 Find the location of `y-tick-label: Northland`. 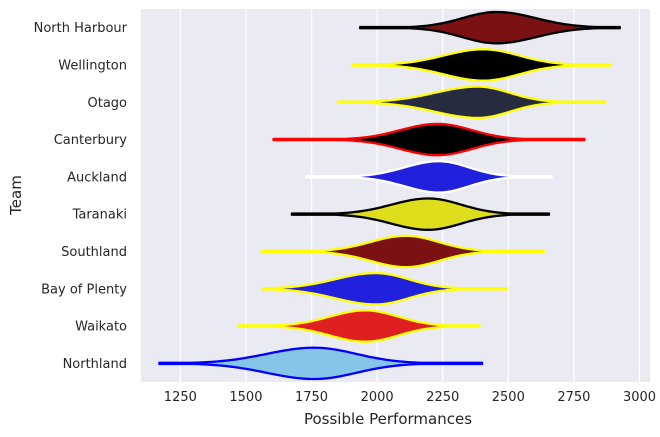

y-tick-label: Northland is located at coordinates (95, 364).